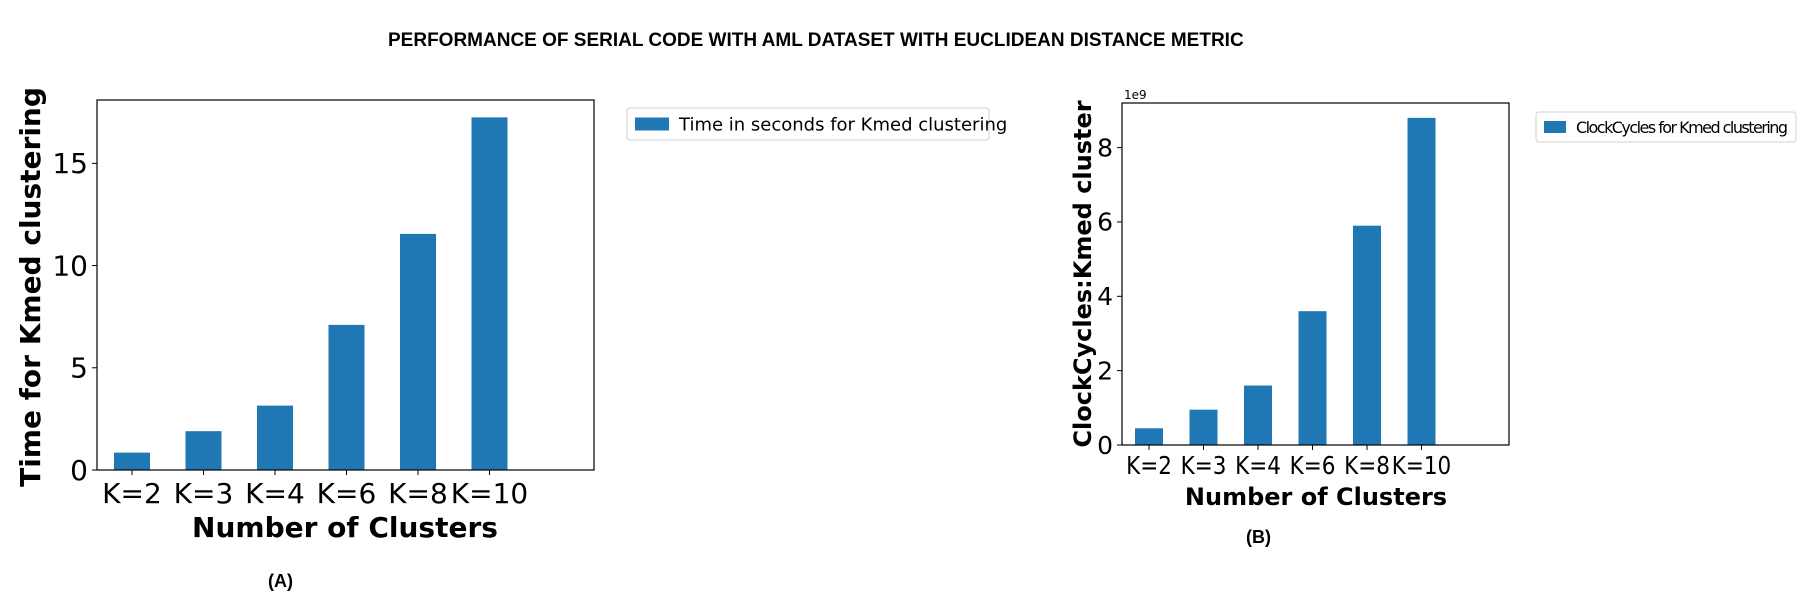 The height and width of the screenshot is (597, 1809). I want to click on chart-a-x-tick-label: K=4, so click(275, 493).